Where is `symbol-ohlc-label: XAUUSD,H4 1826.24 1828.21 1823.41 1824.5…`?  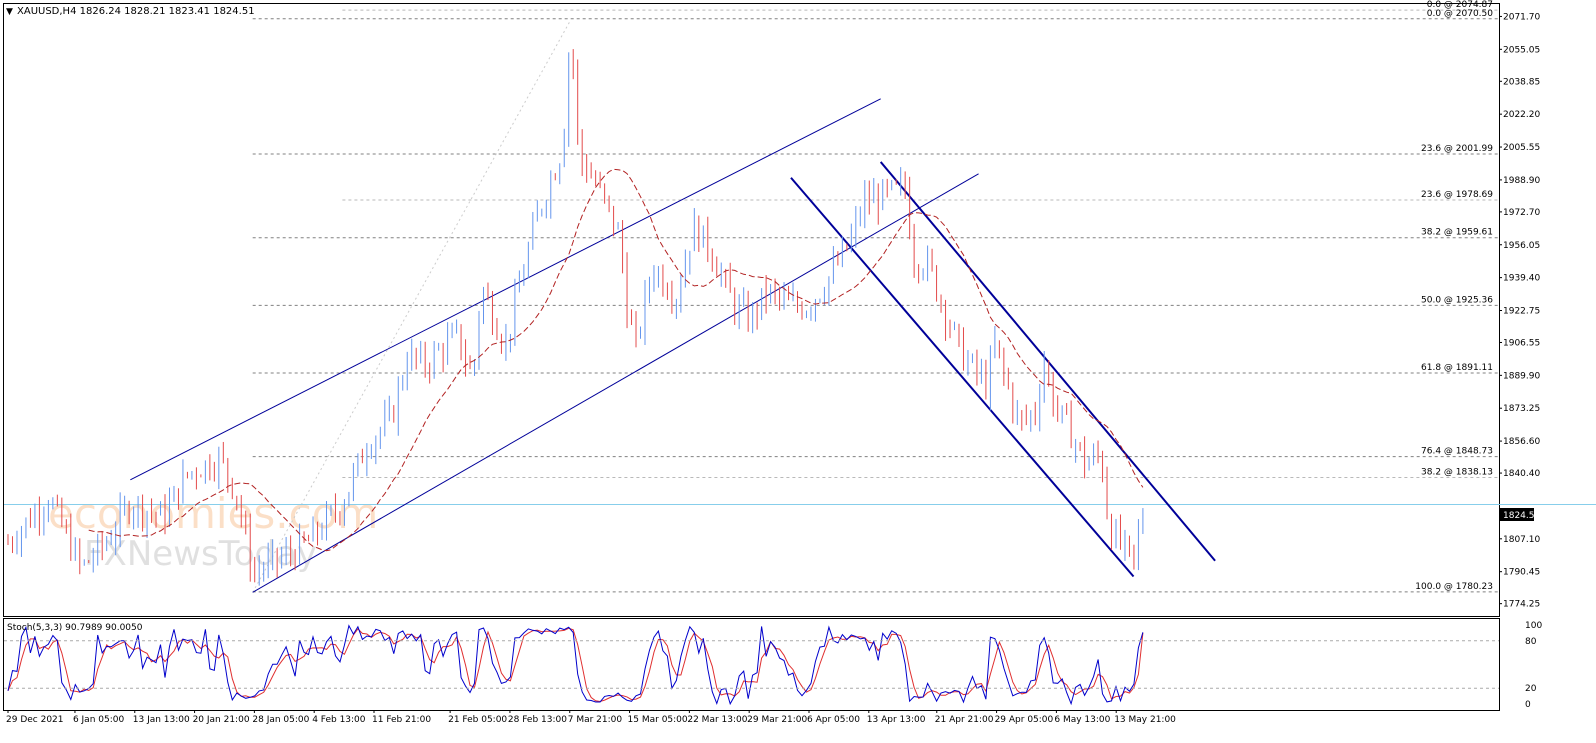 symbol-ohlc-label: XAUUSD,H4 1826.24 1828.21 1823.41 1824.5… is located at coordinates (136, 11).